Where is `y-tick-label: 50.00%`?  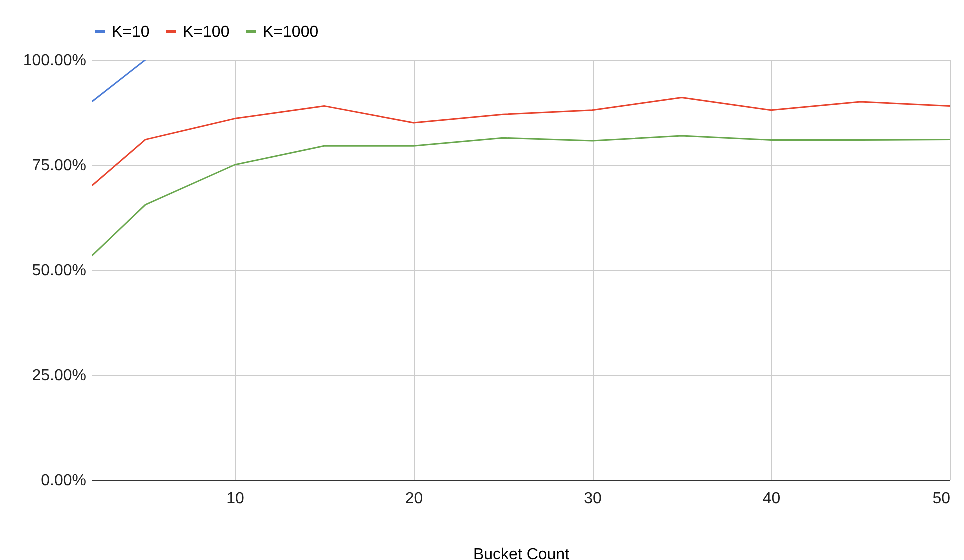 y-tick-label: 50.00% is located at coordinates (59, 271).